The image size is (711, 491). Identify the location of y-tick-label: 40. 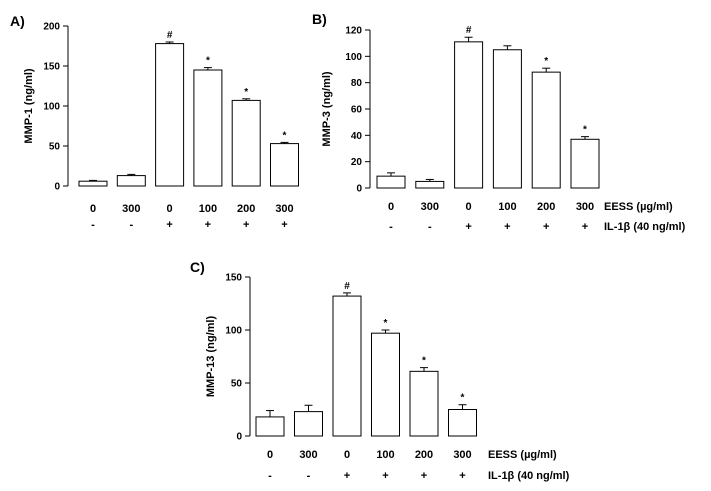
(357, 136).